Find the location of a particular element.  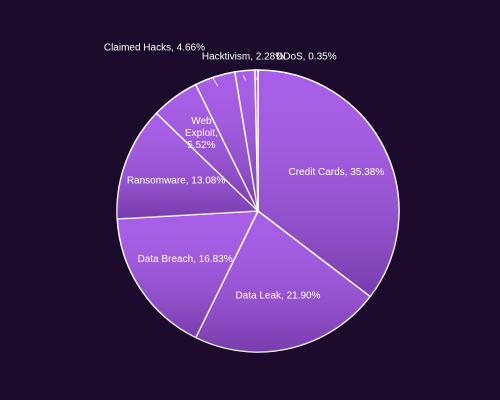

data-label: Hacktivism, 2.28% is located at coordinates (243, 57).